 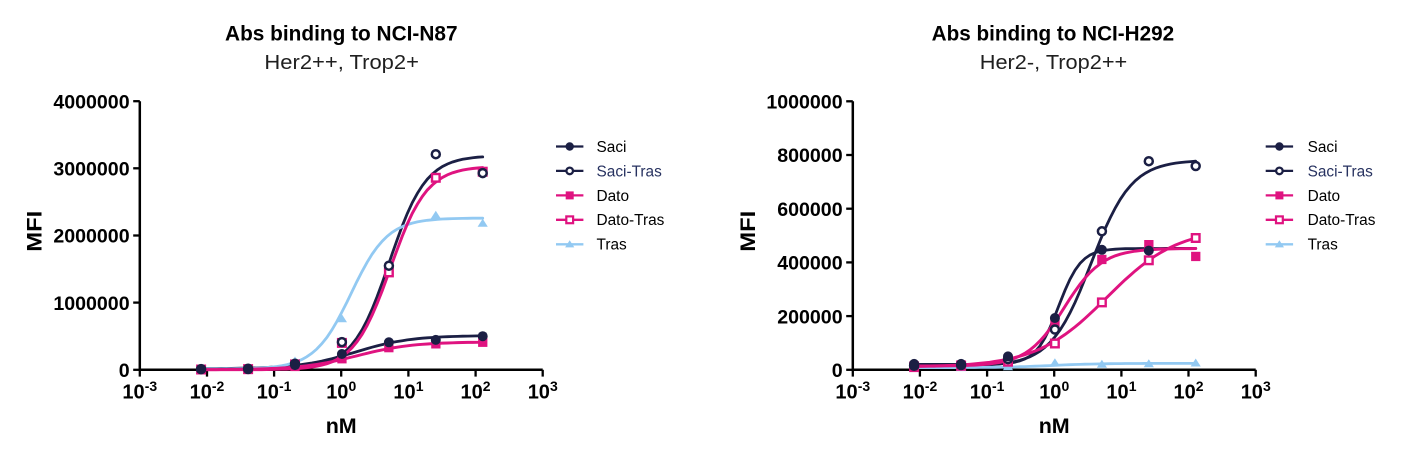 I want to click on svg-text: Her2++, Trop2+, so click(x=341, y=62).